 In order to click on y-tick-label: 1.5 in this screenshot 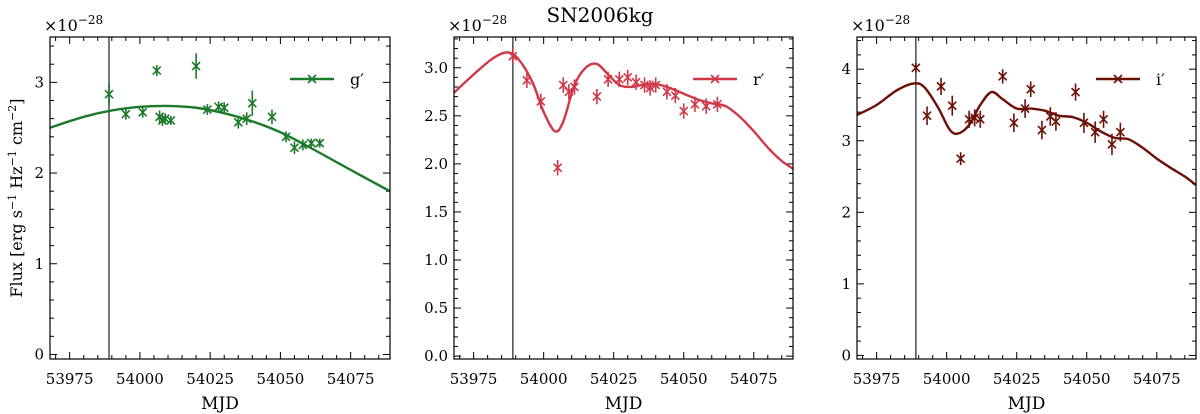, I will do `click(436, 212)`.